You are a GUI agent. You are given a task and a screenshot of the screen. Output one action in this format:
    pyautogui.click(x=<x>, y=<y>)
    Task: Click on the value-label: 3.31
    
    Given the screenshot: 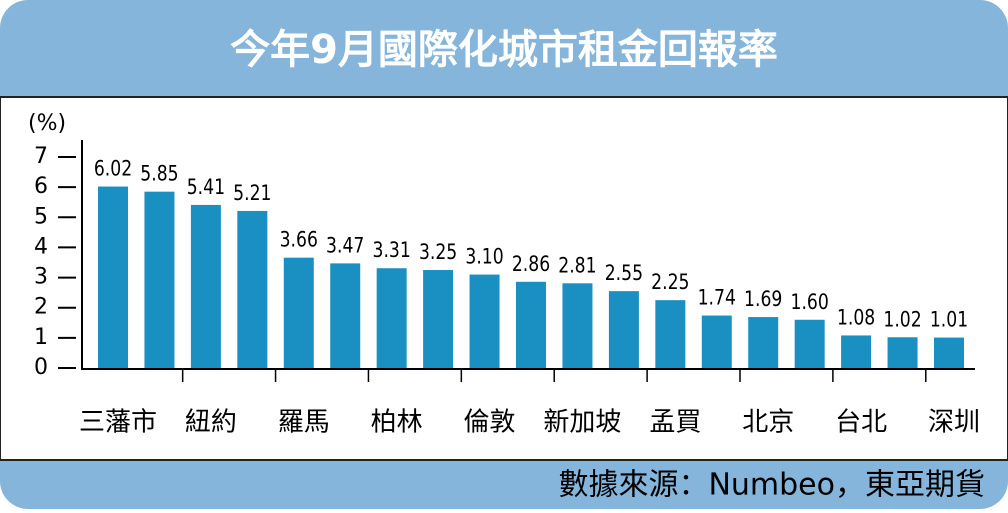 What is the action you would take?
    pyautogui.click(x=392, y=250)
    